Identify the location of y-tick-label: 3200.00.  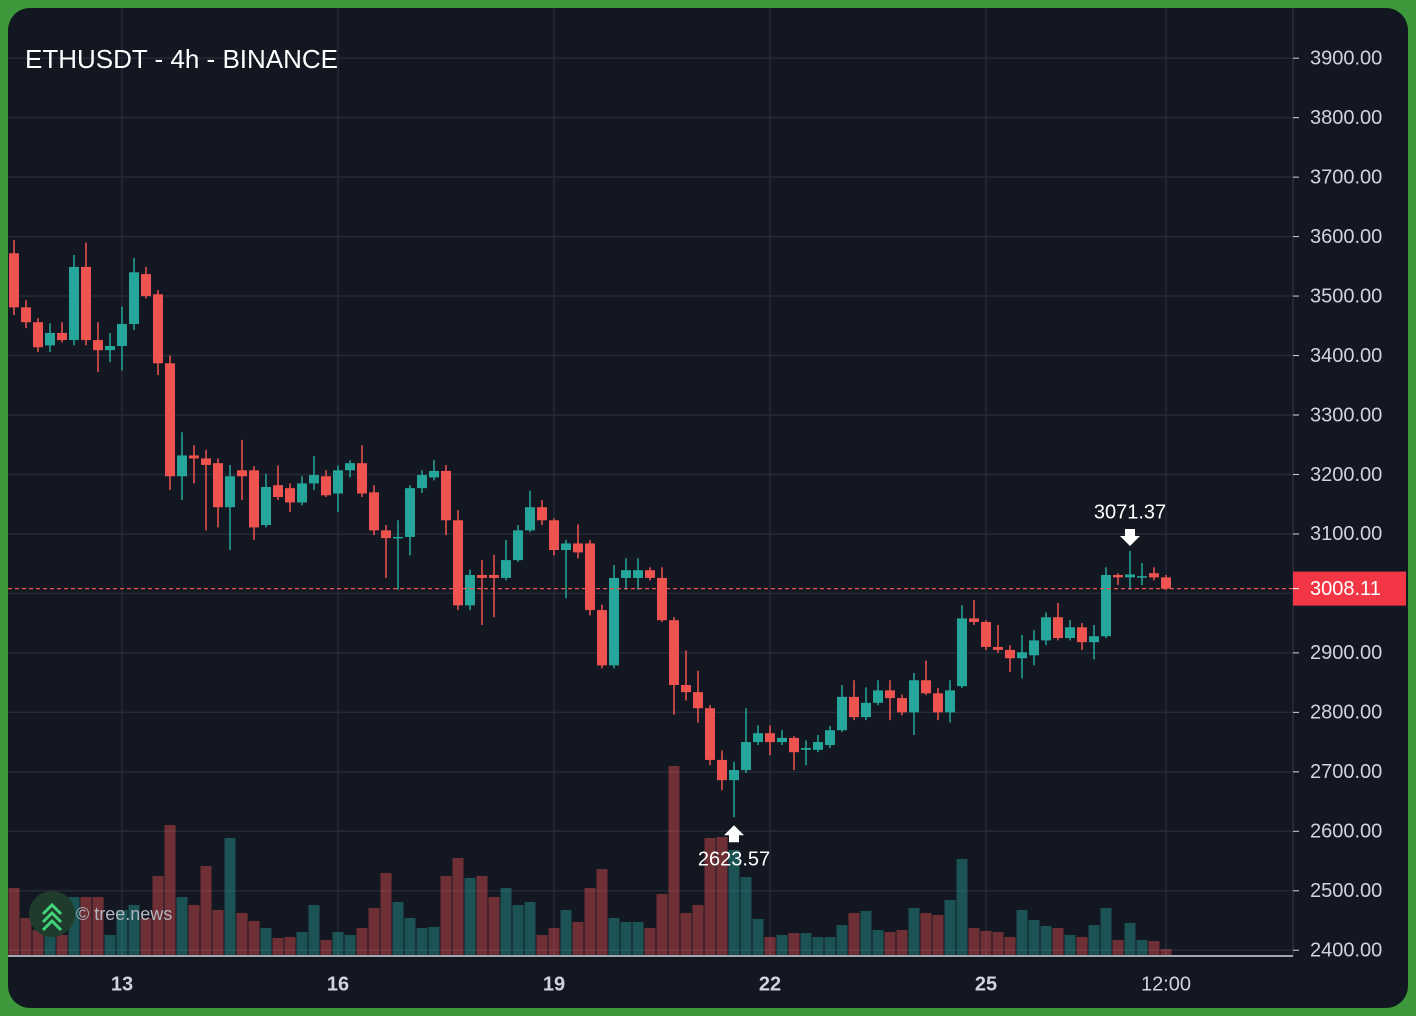
(1346, 475).